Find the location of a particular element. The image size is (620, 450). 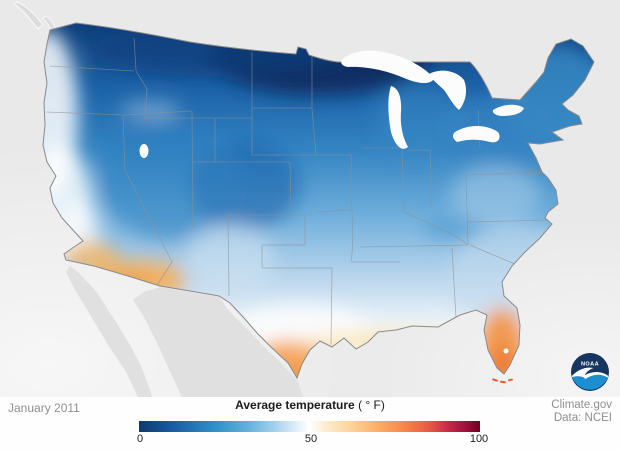

great-salt-lake is located at coordinates (144, 151).